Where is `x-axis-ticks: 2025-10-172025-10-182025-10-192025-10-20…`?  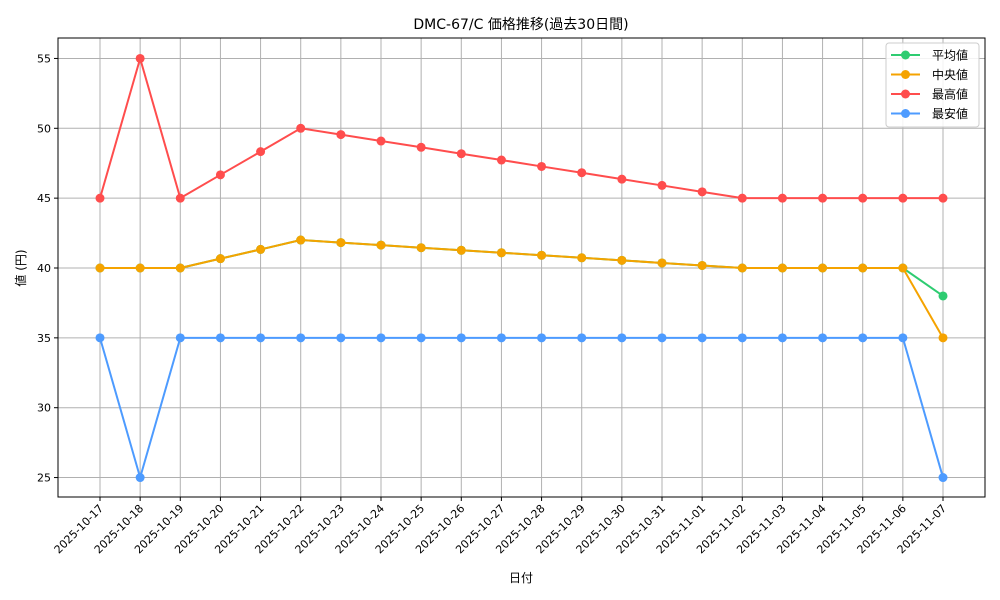 x-axis-ticks: 2025-10-172025-10-182025-10-192025-10-20… is located at coordinates (500, 526).